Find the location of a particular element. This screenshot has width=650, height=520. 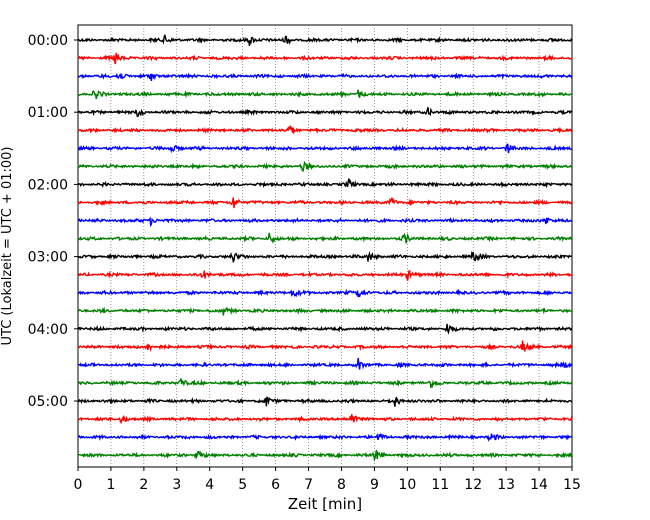

y-axis-label: UTC (Lokalzeit = UTC + 01:00) is located at coordinates (7, 246).